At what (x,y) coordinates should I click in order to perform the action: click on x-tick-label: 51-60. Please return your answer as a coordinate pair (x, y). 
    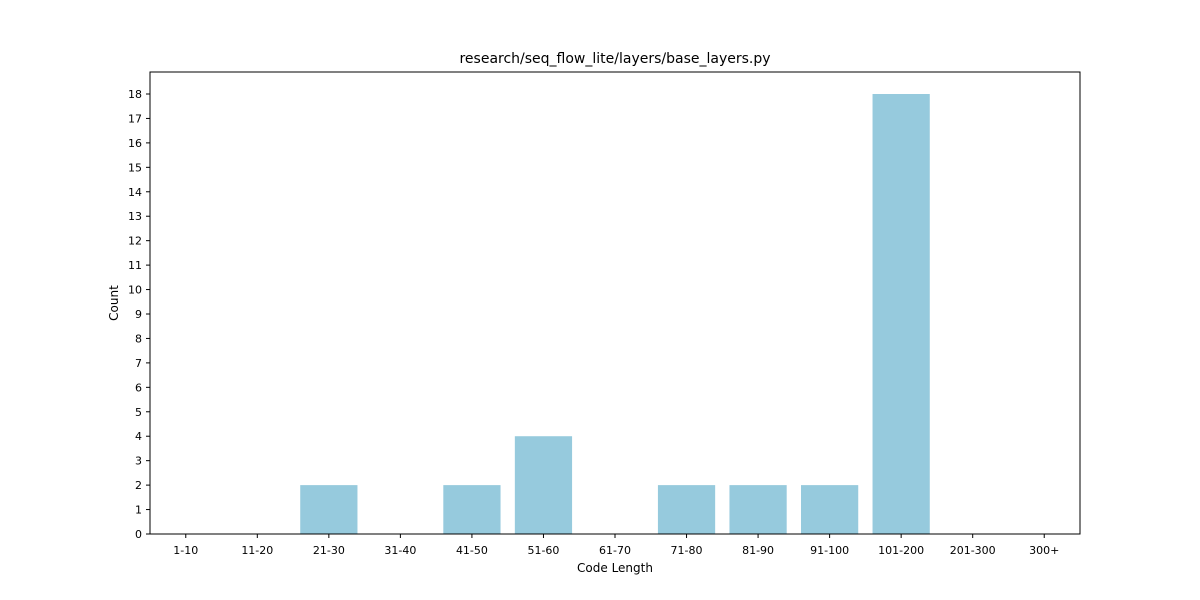
    Looking at the image, I should click on (543, 550).